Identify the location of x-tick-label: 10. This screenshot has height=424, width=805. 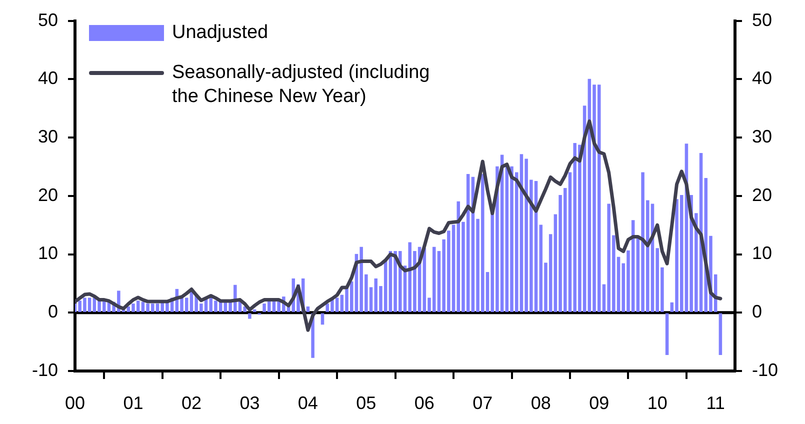
(657, 402).